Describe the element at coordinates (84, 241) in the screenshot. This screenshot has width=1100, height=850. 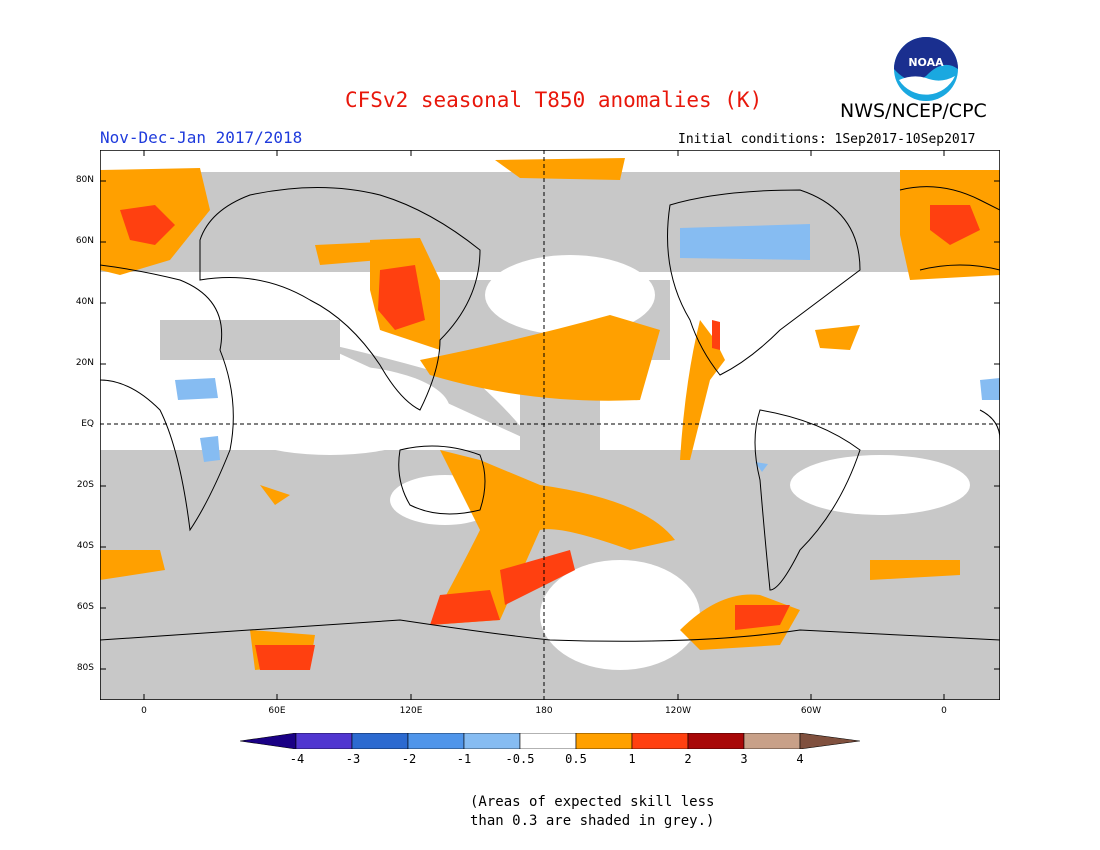
I see `lat-label-60n: 60N` at that location.